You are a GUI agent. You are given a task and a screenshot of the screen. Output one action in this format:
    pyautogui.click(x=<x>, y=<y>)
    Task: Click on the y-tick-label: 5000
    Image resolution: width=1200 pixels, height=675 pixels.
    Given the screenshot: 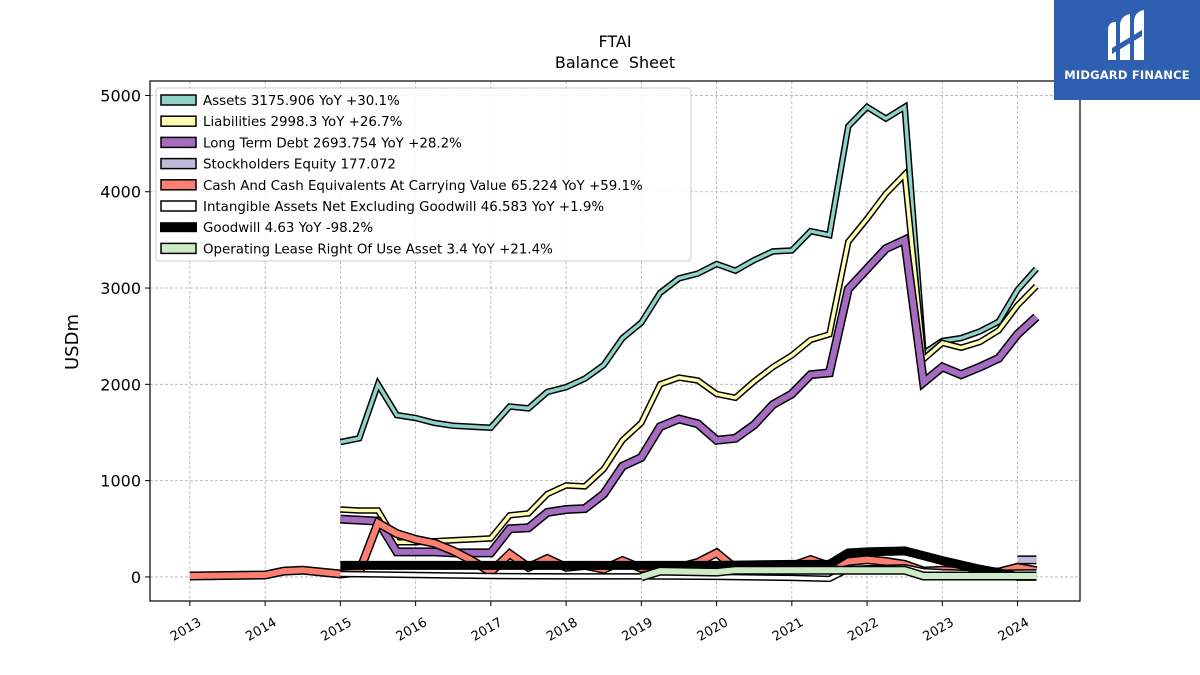 What is the action you would take?
    pyautogui.click(x=120, y=95)
    